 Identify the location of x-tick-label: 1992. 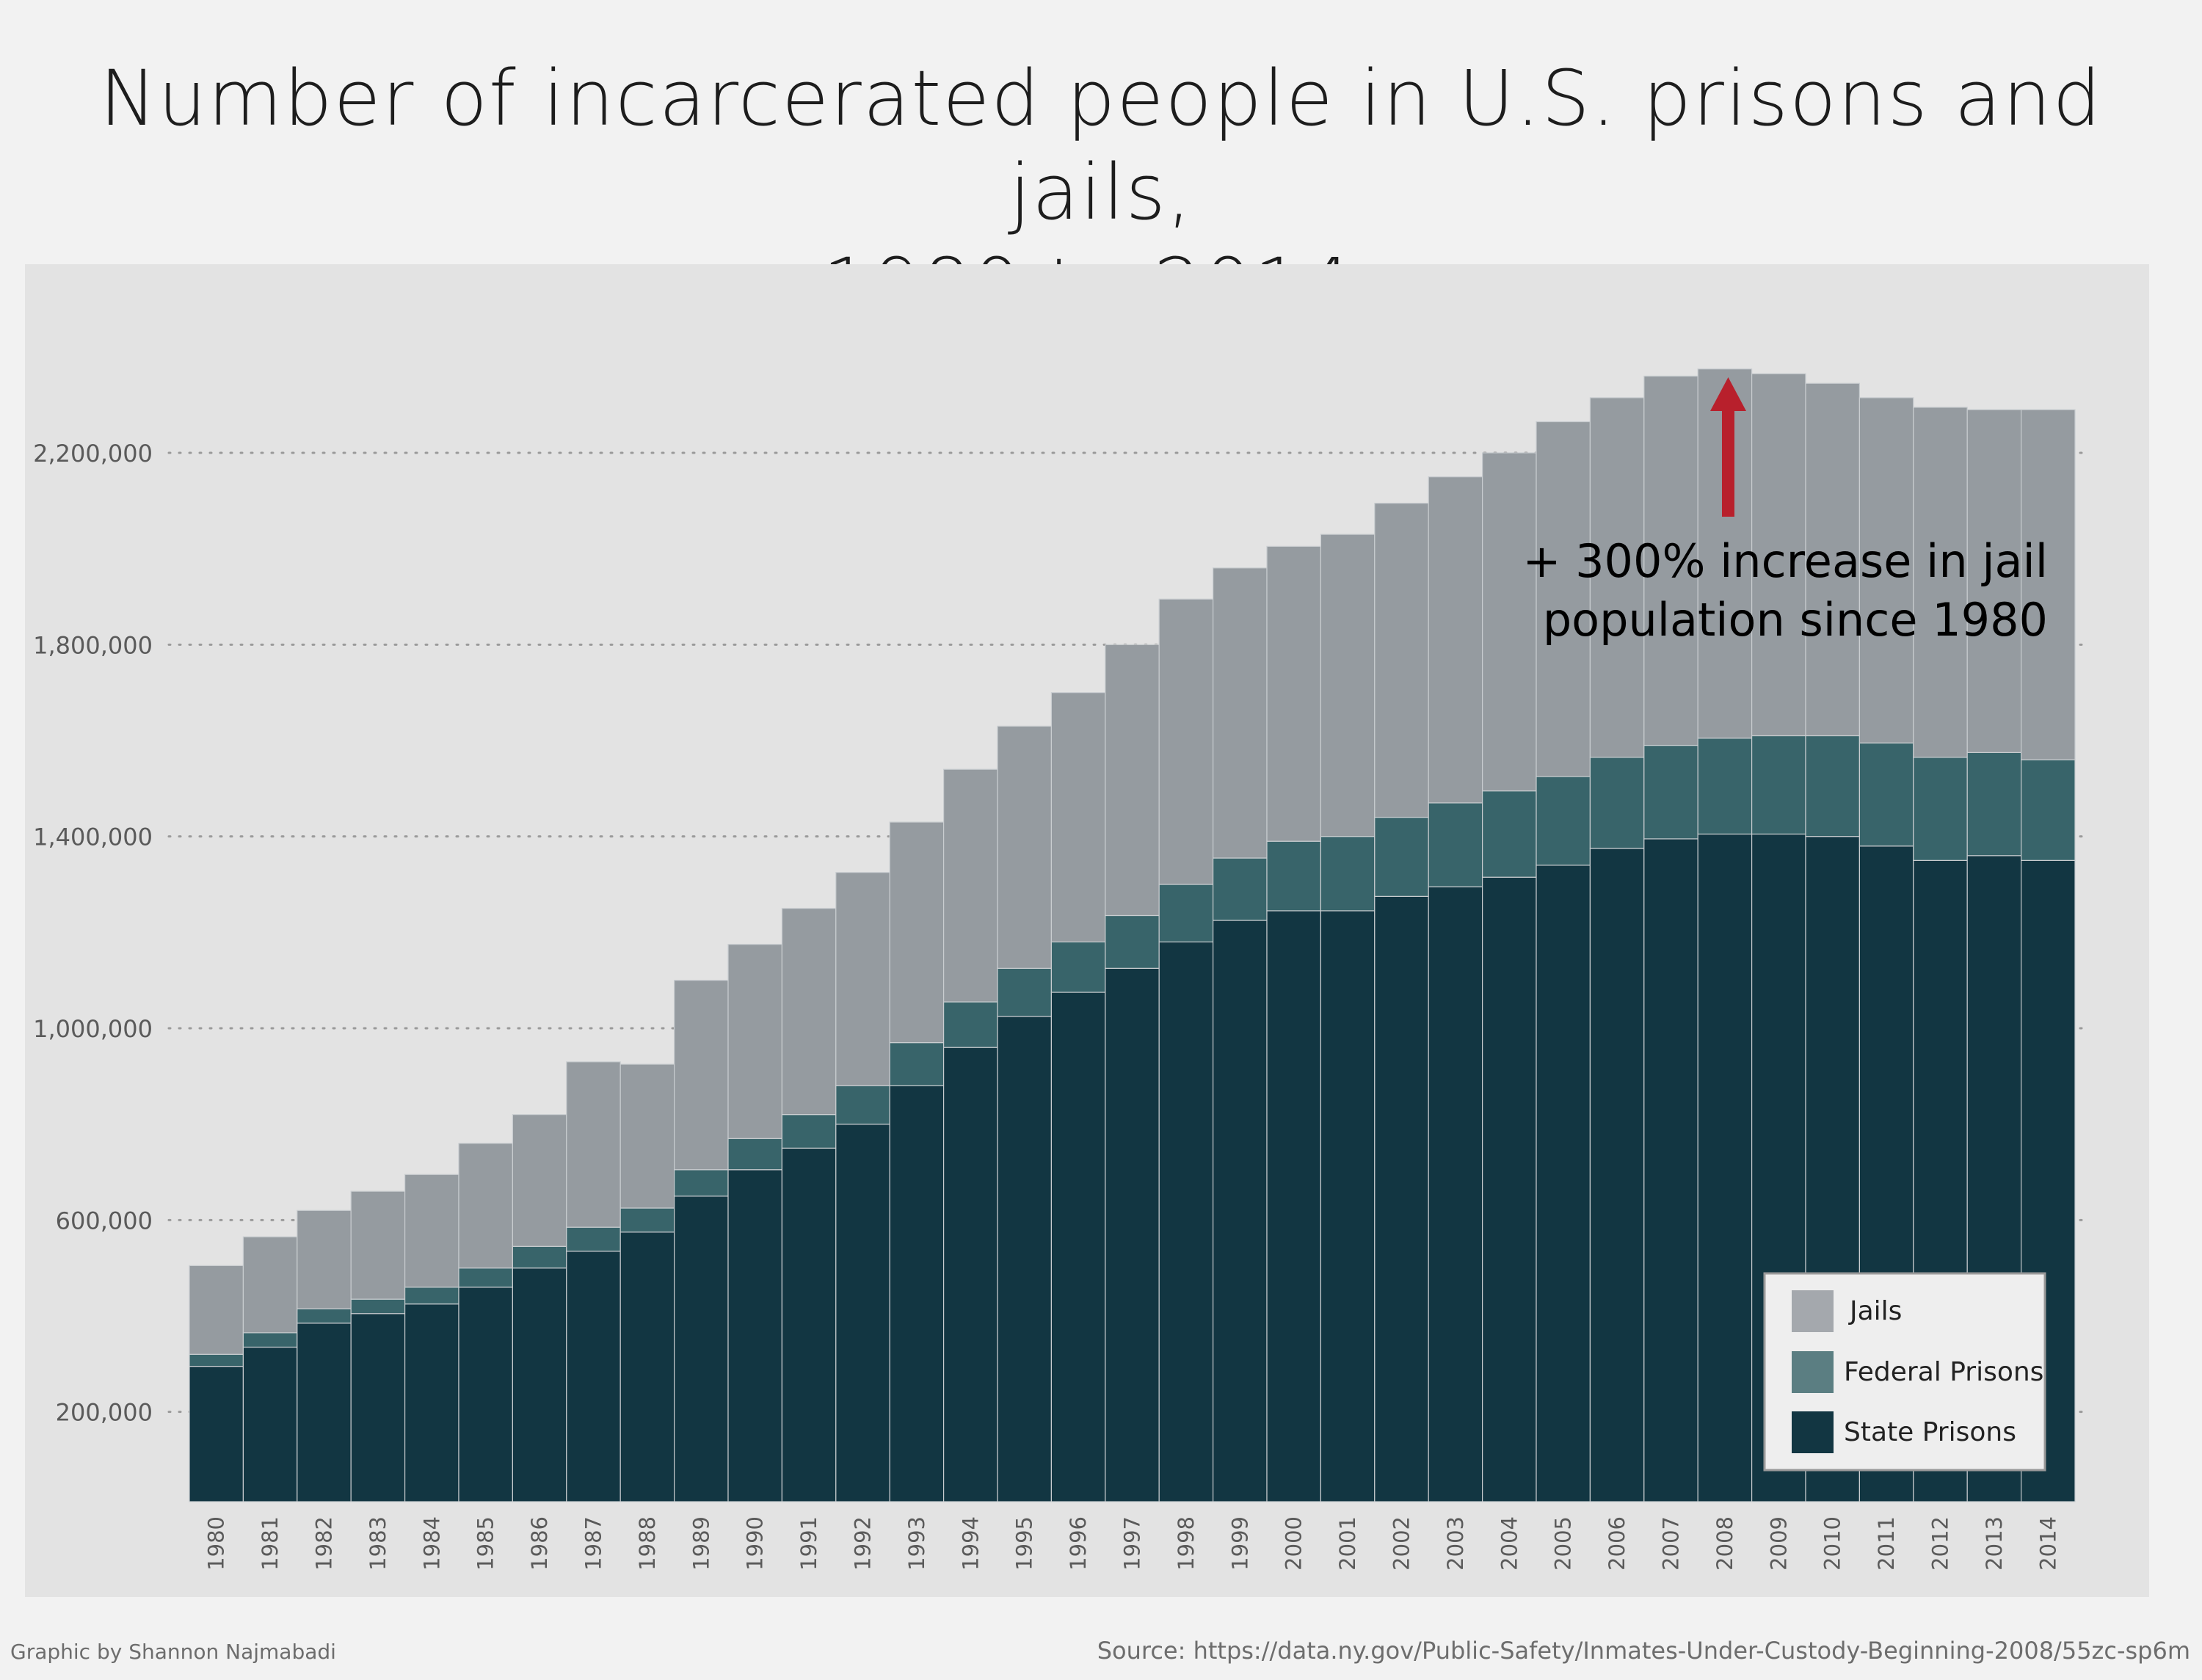
(863, 1544).